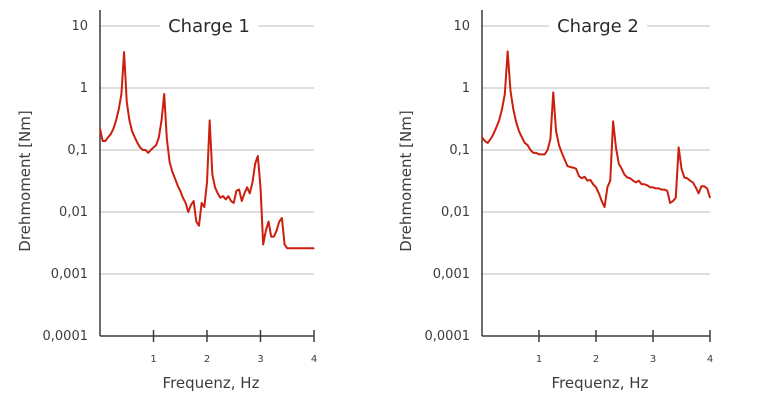 This screenshot has width=768, height=400. What do you see at coordinates (406, 180) in the screenshot?
I see `y-axis-title: Drehmoment [Nm]` at bounding box center [406, 180].